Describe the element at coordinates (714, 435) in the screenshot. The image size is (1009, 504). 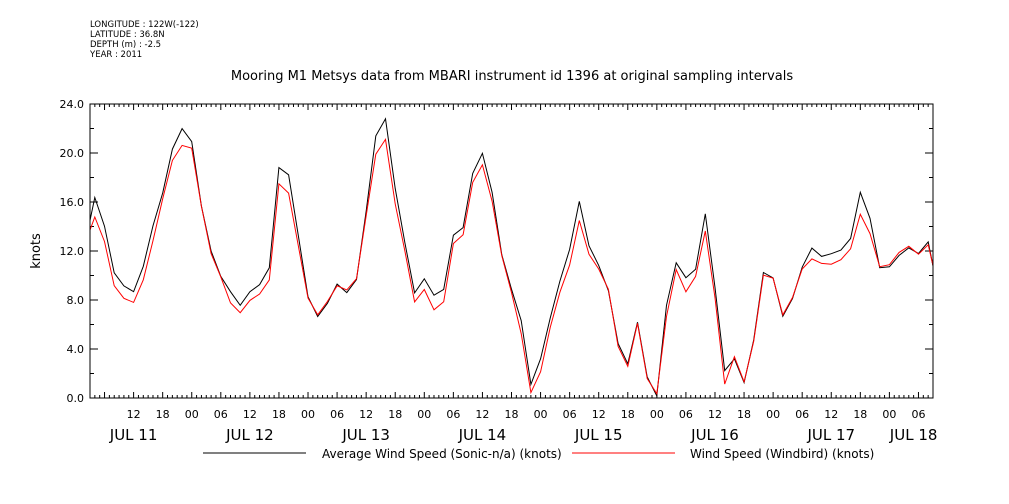
I see `x-day-label: JUL 16` at that location.